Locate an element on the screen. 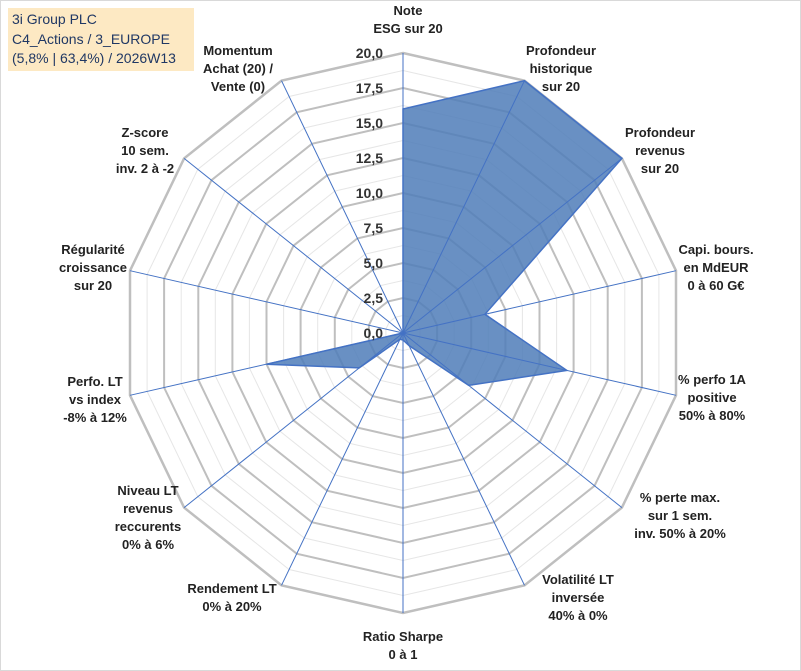 The image size is (801, 671). axis-label-line: Régularité is located at coordinates (93, 249).